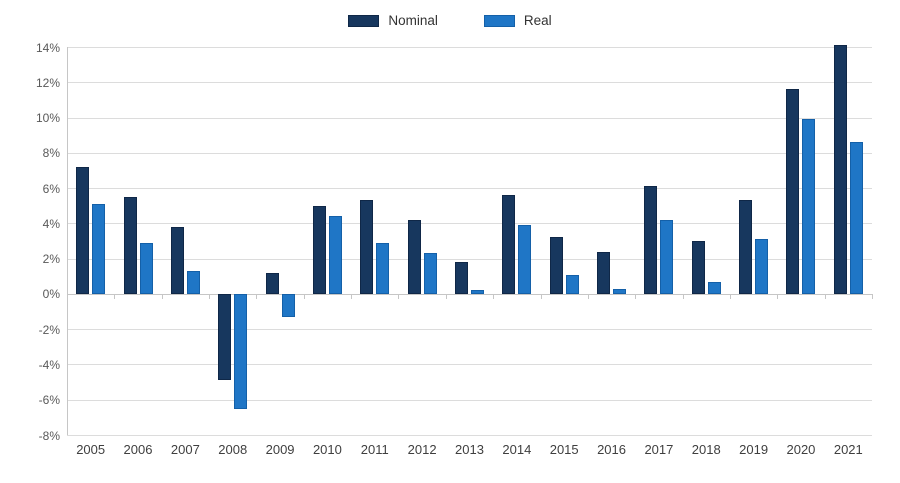 Image resolution: width=900 pixels, height=483 pixels. What do you see at coordinates (49, 400) in the screenshot?
I see `y-axis-label: -6%` at bounding box center [49, 400].